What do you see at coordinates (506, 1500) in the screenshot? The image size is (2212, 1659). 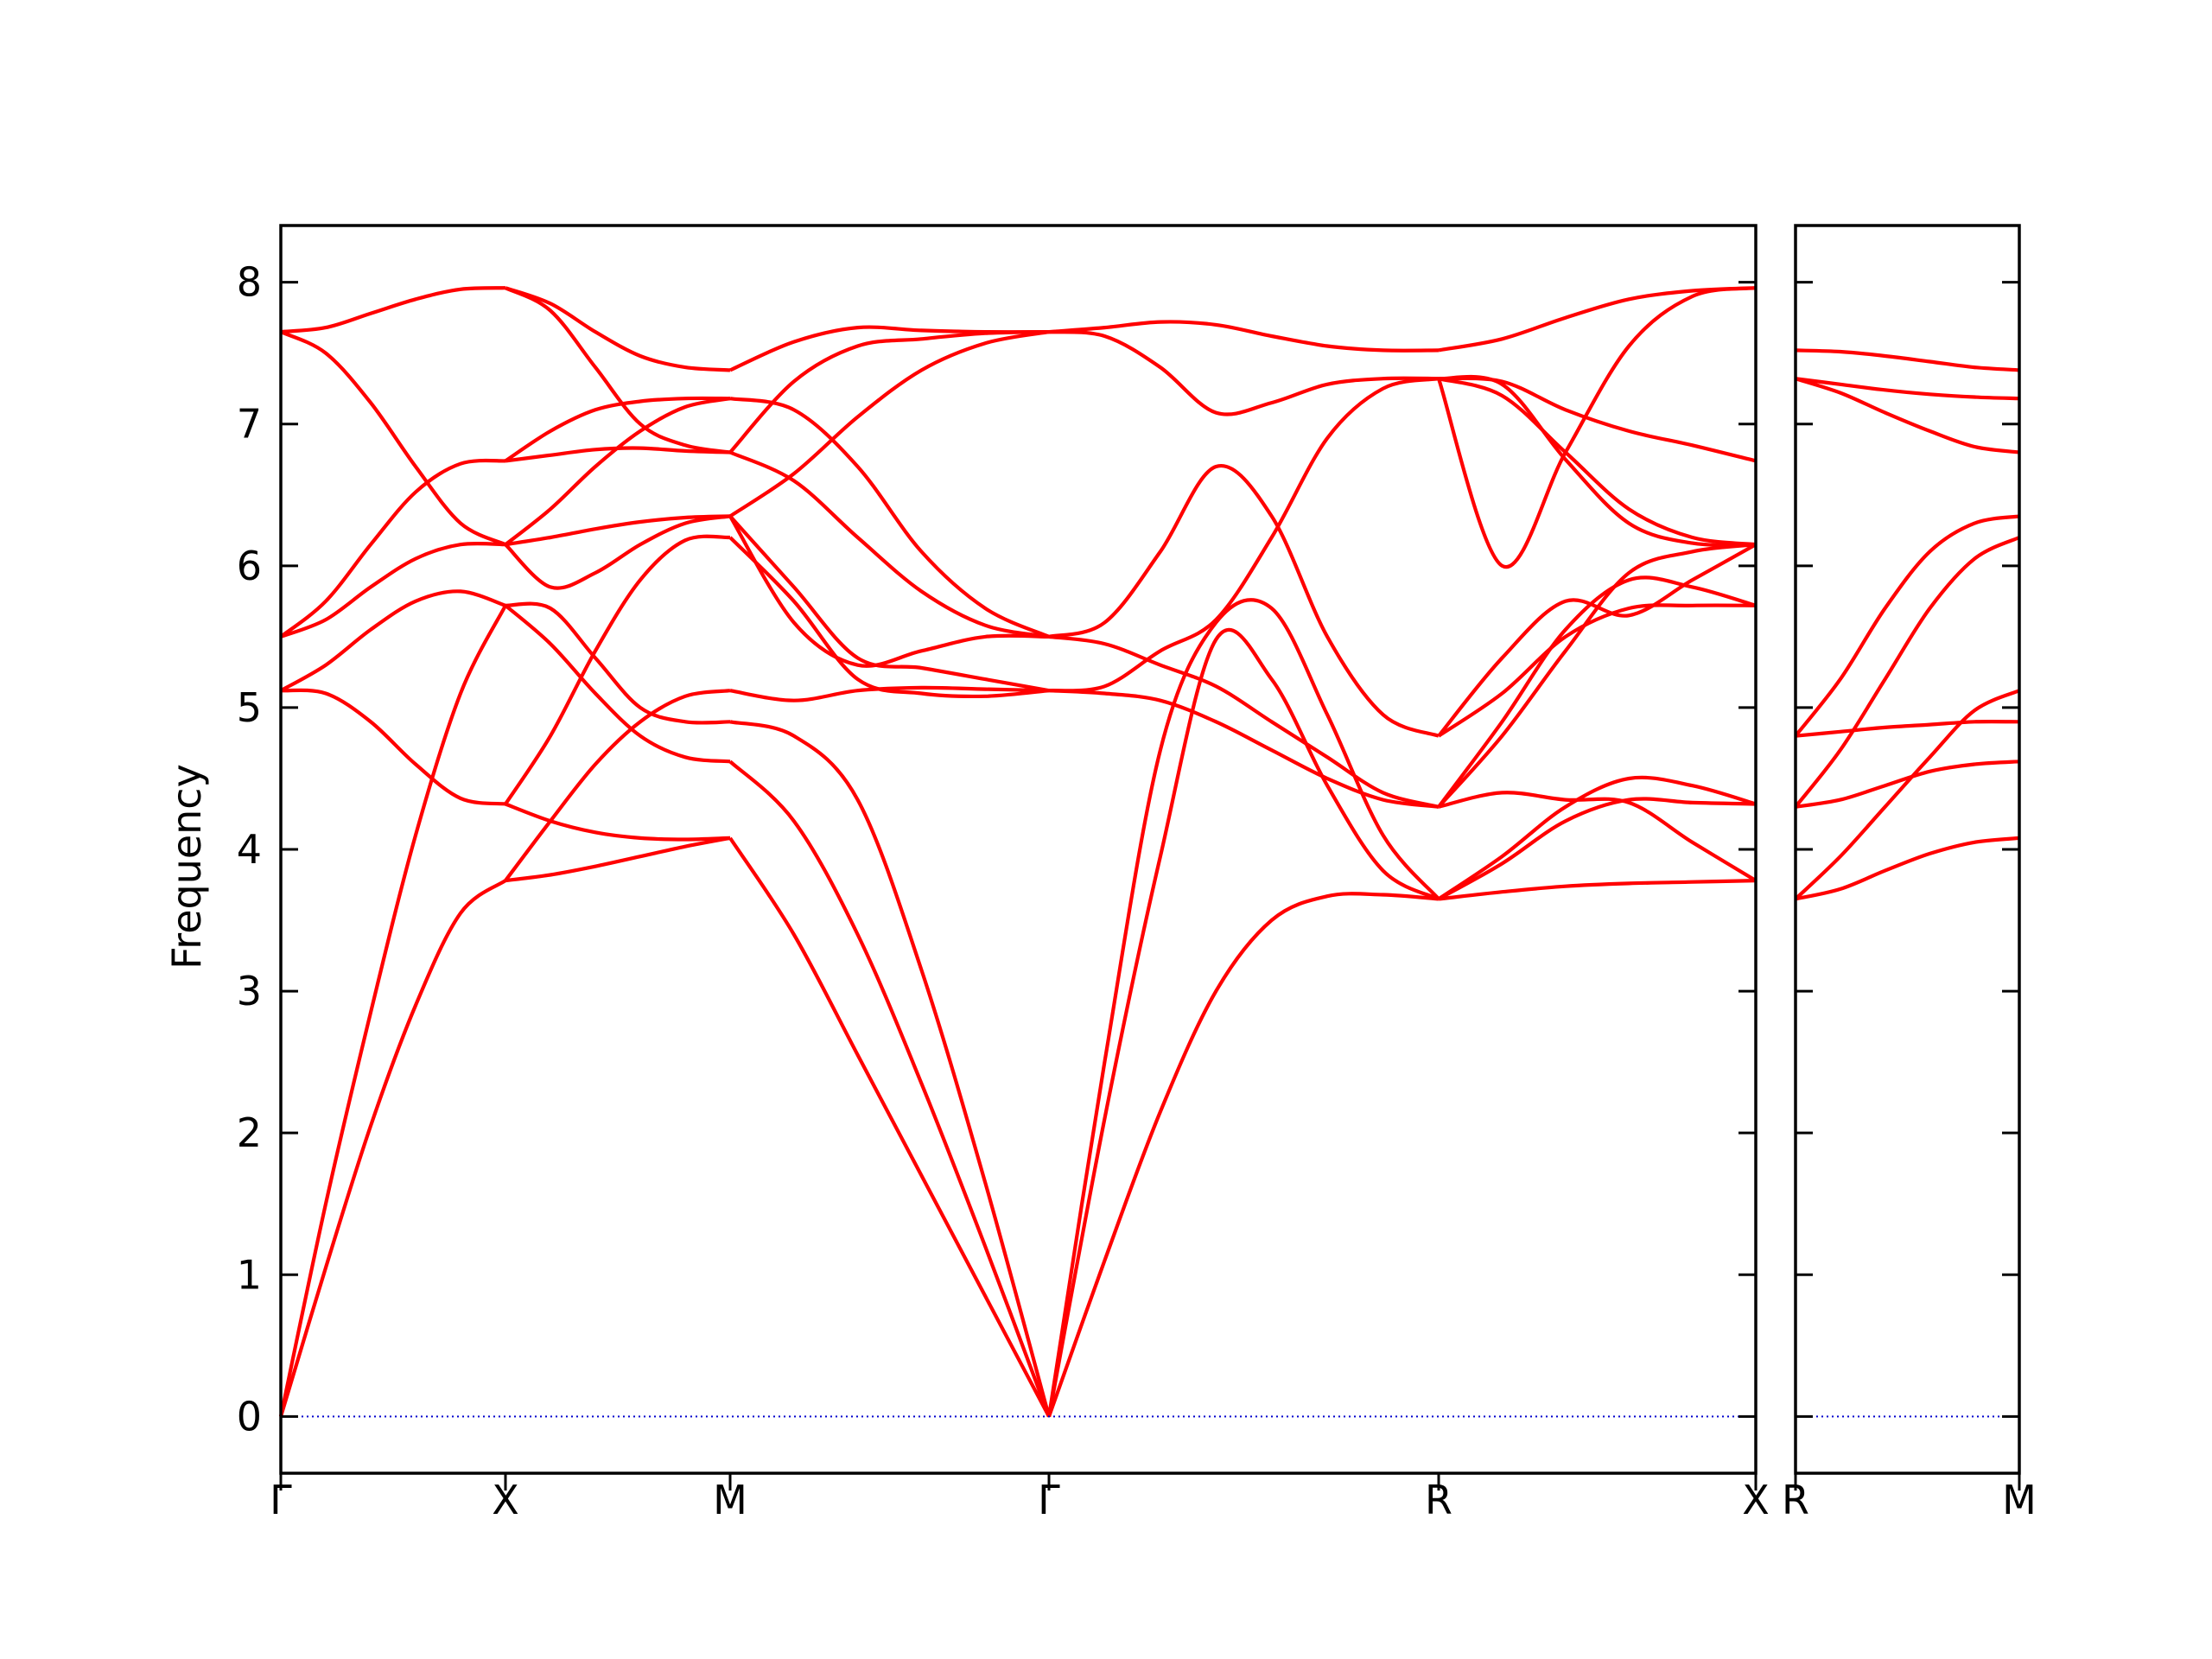 I see `main-xtick-label-1: X` at bounding box center [506, 1500].